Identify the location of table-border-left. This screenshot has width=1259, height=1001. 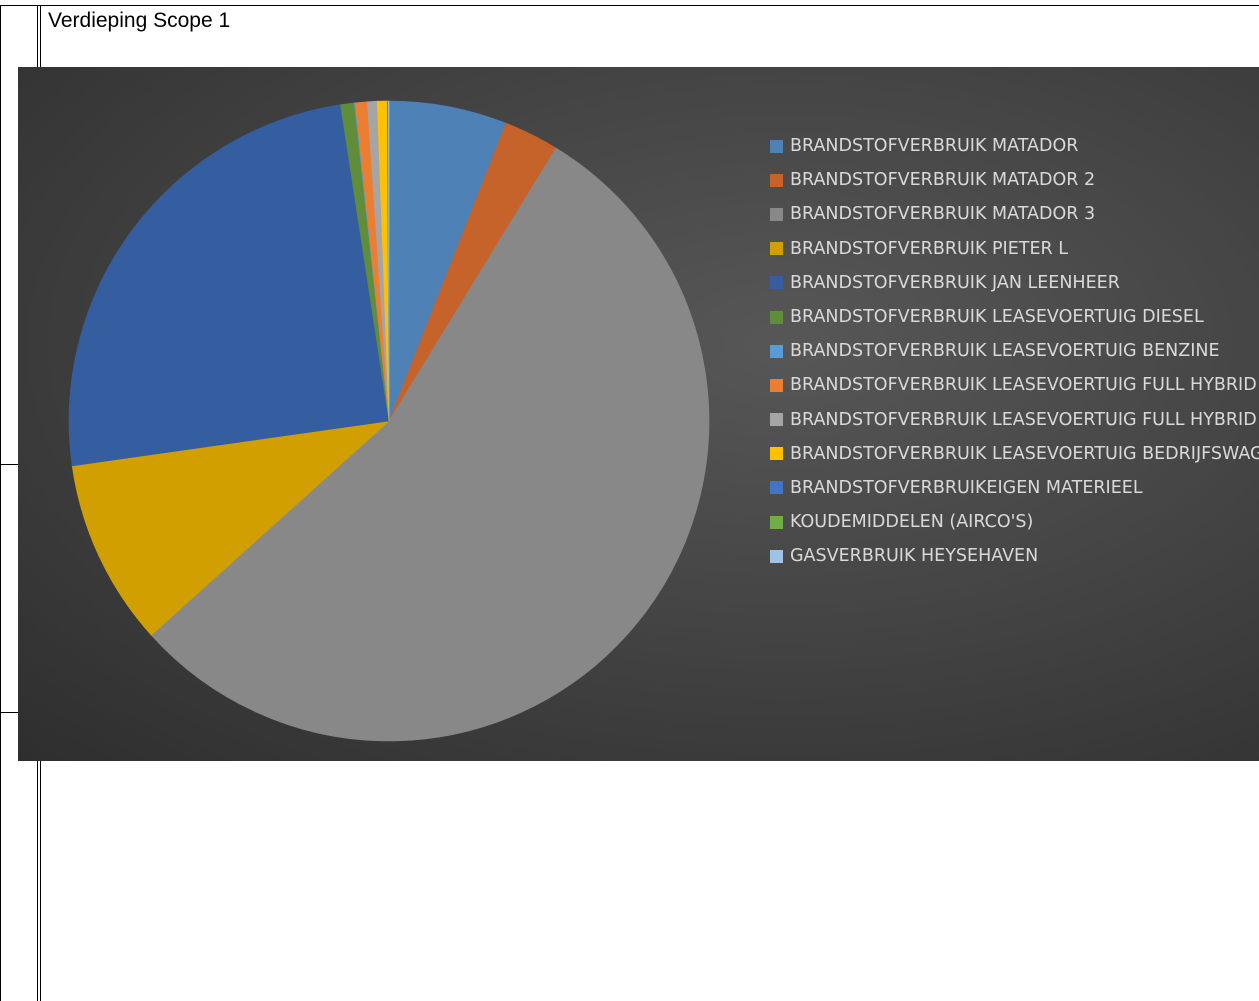
(0, 503).